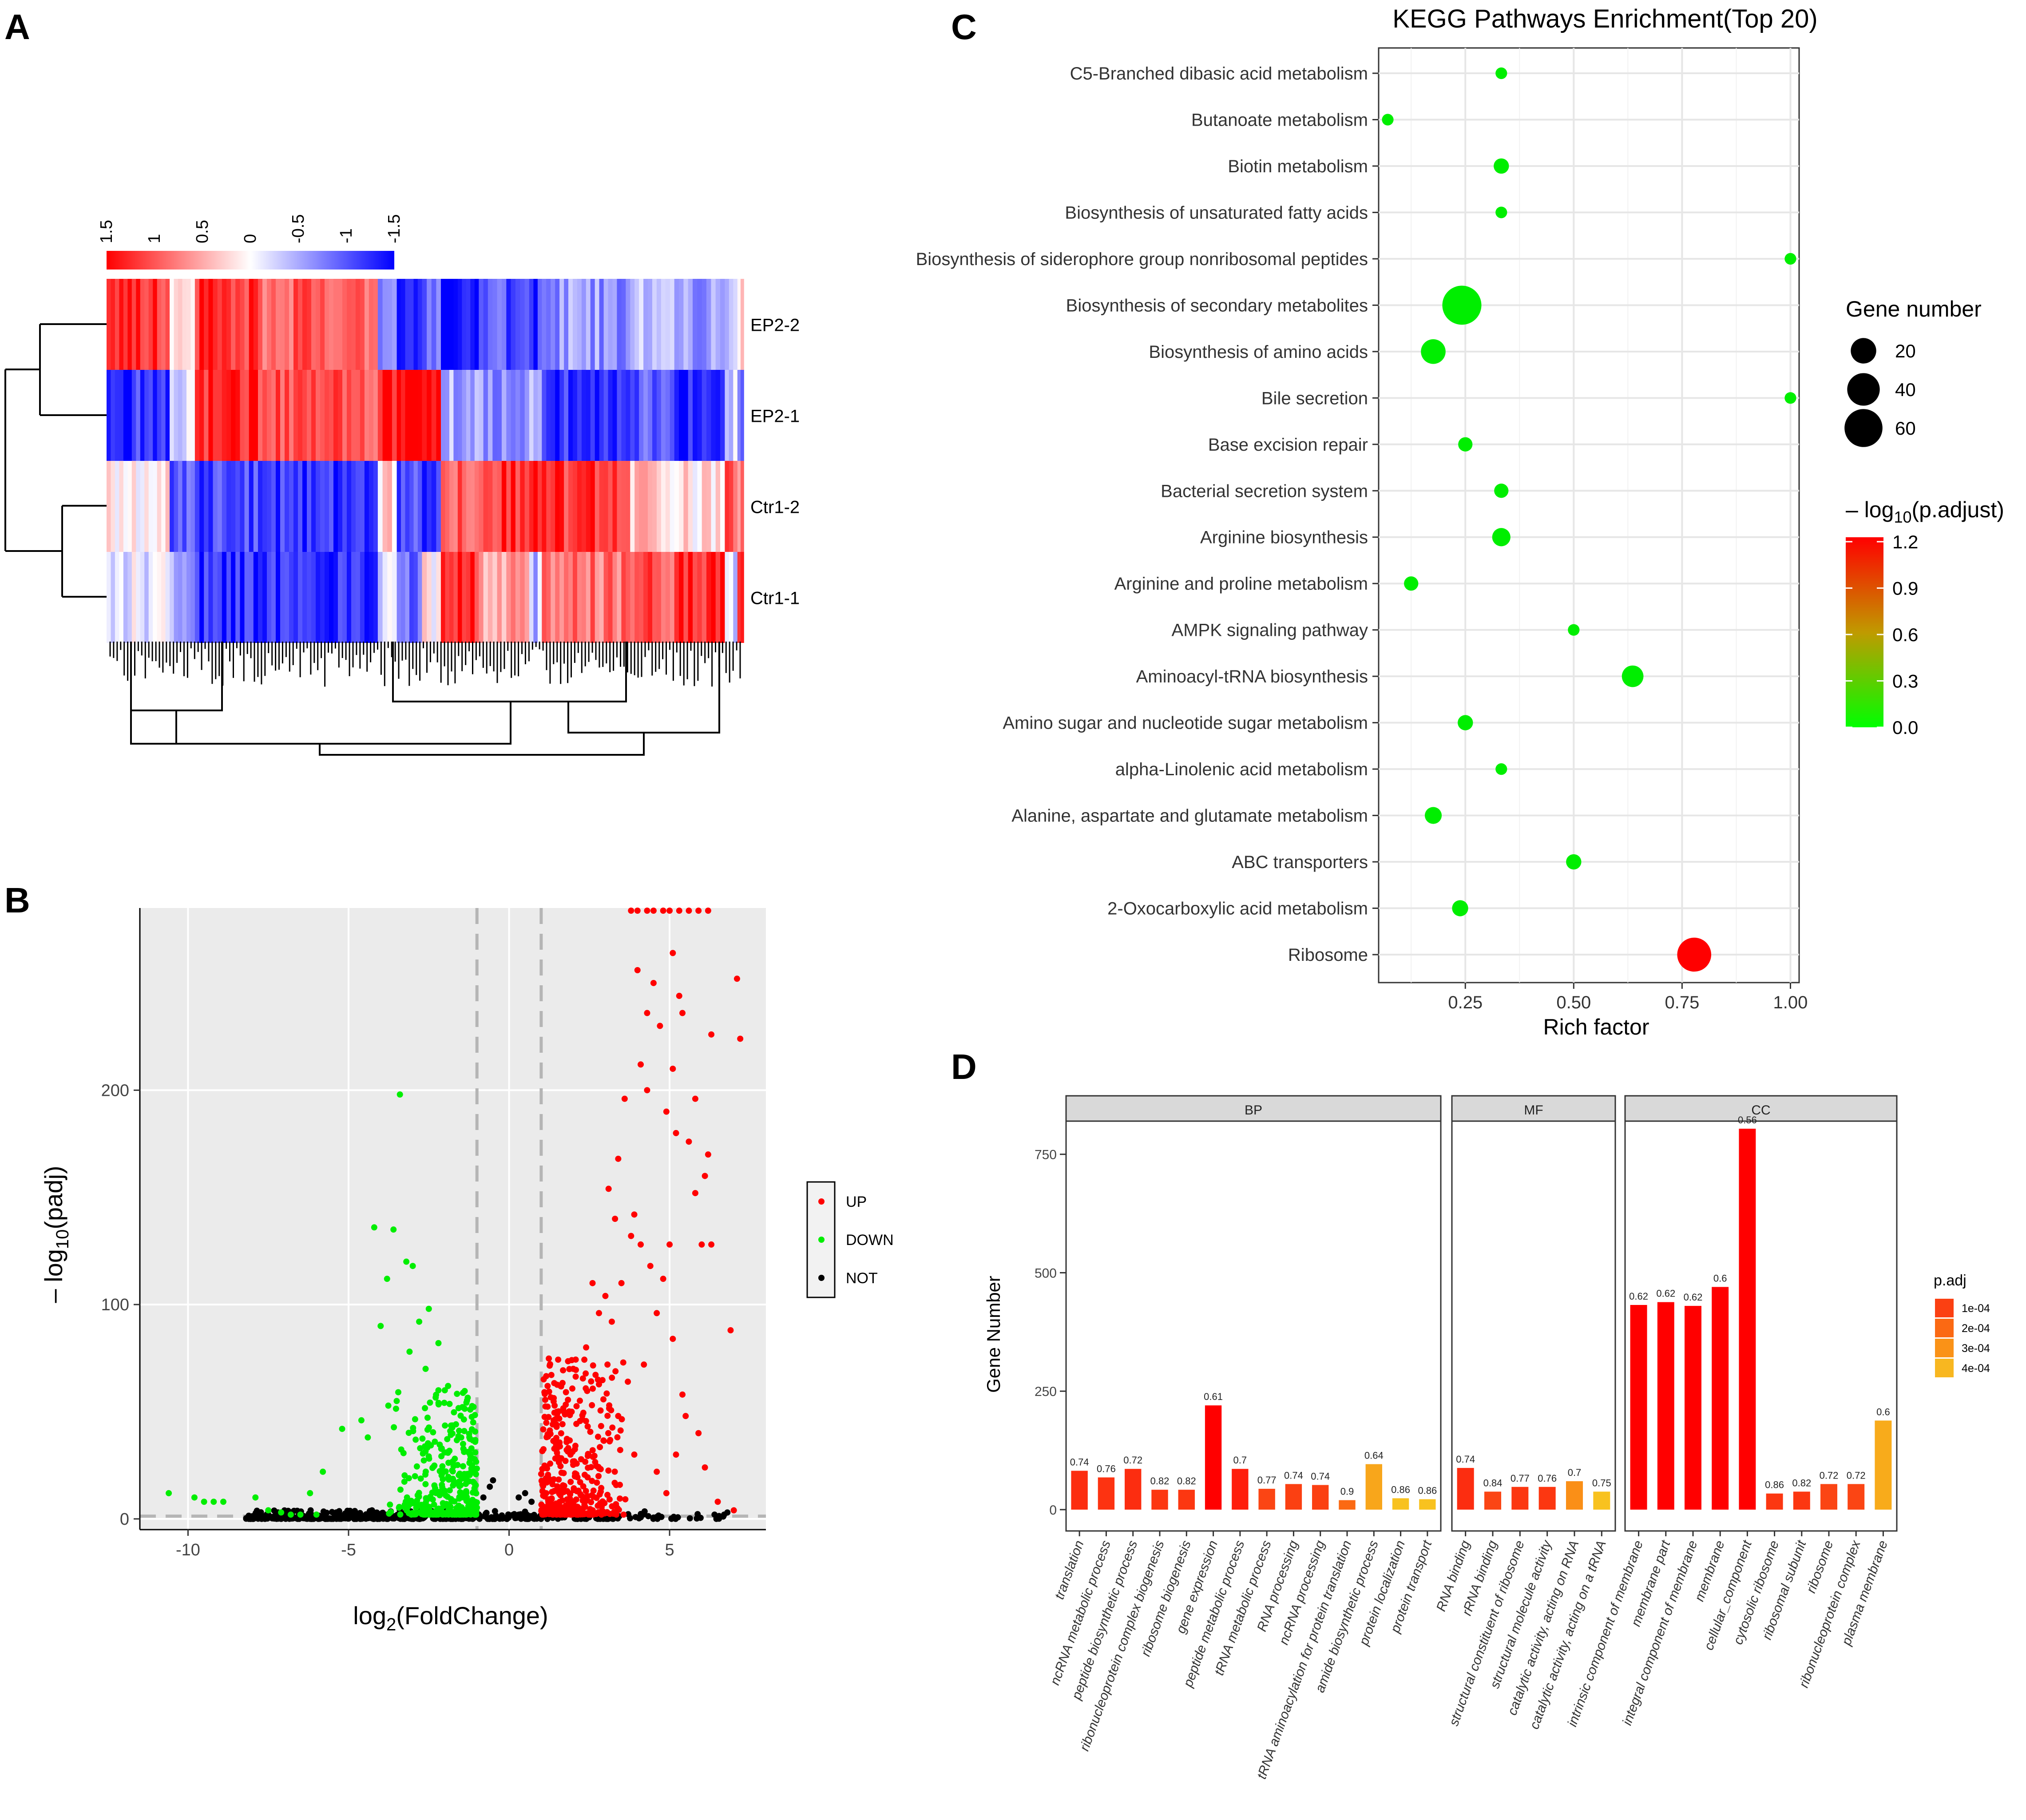  I want to click on kegg-pathway-label: Bacterial secretion system, so click(1264, 491).